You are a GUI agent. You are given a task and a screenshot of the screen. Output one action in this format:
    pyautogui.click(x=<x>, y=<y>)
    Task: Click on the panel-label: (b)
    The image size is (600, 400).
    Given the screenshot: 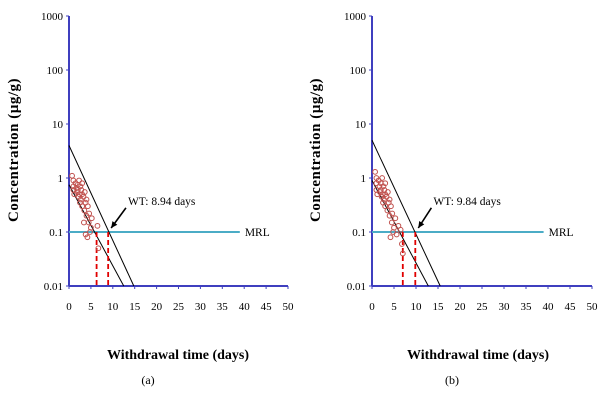 What is the action you would take?
    pyautogui.click(x=452, y=380)
    